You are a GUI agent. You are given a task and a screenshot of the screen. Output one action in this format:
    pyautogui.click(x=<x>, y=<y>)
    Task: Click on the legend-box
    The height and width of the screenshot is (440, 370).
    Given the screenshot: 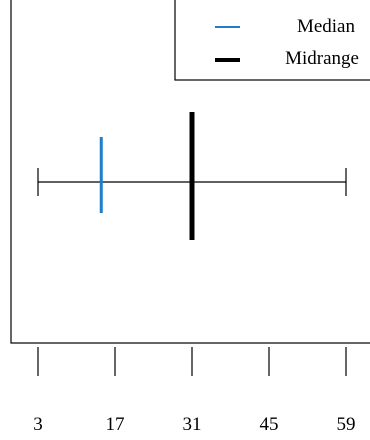 What is the action you would take?
    pyautogui.click(x=272, y=40)
    